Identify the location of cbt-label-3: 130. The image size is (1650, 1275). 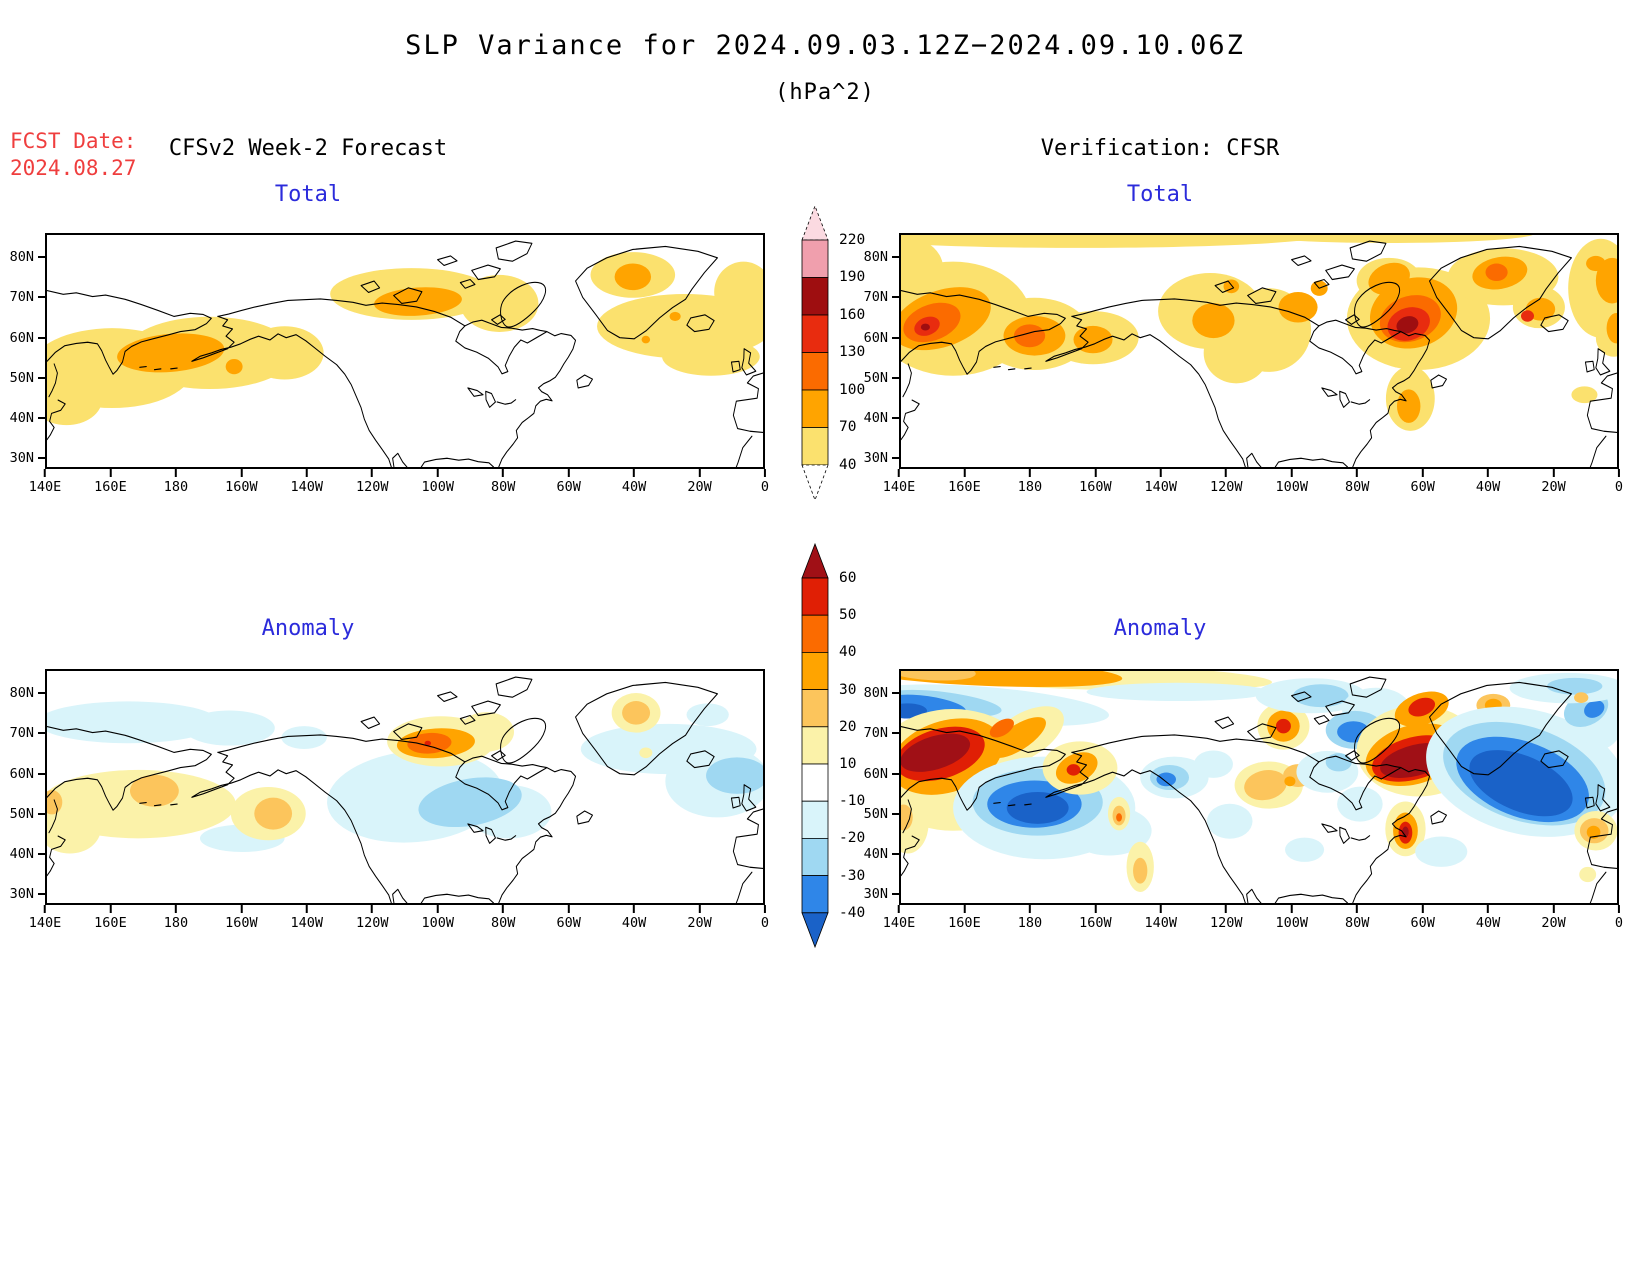
(852, 352).